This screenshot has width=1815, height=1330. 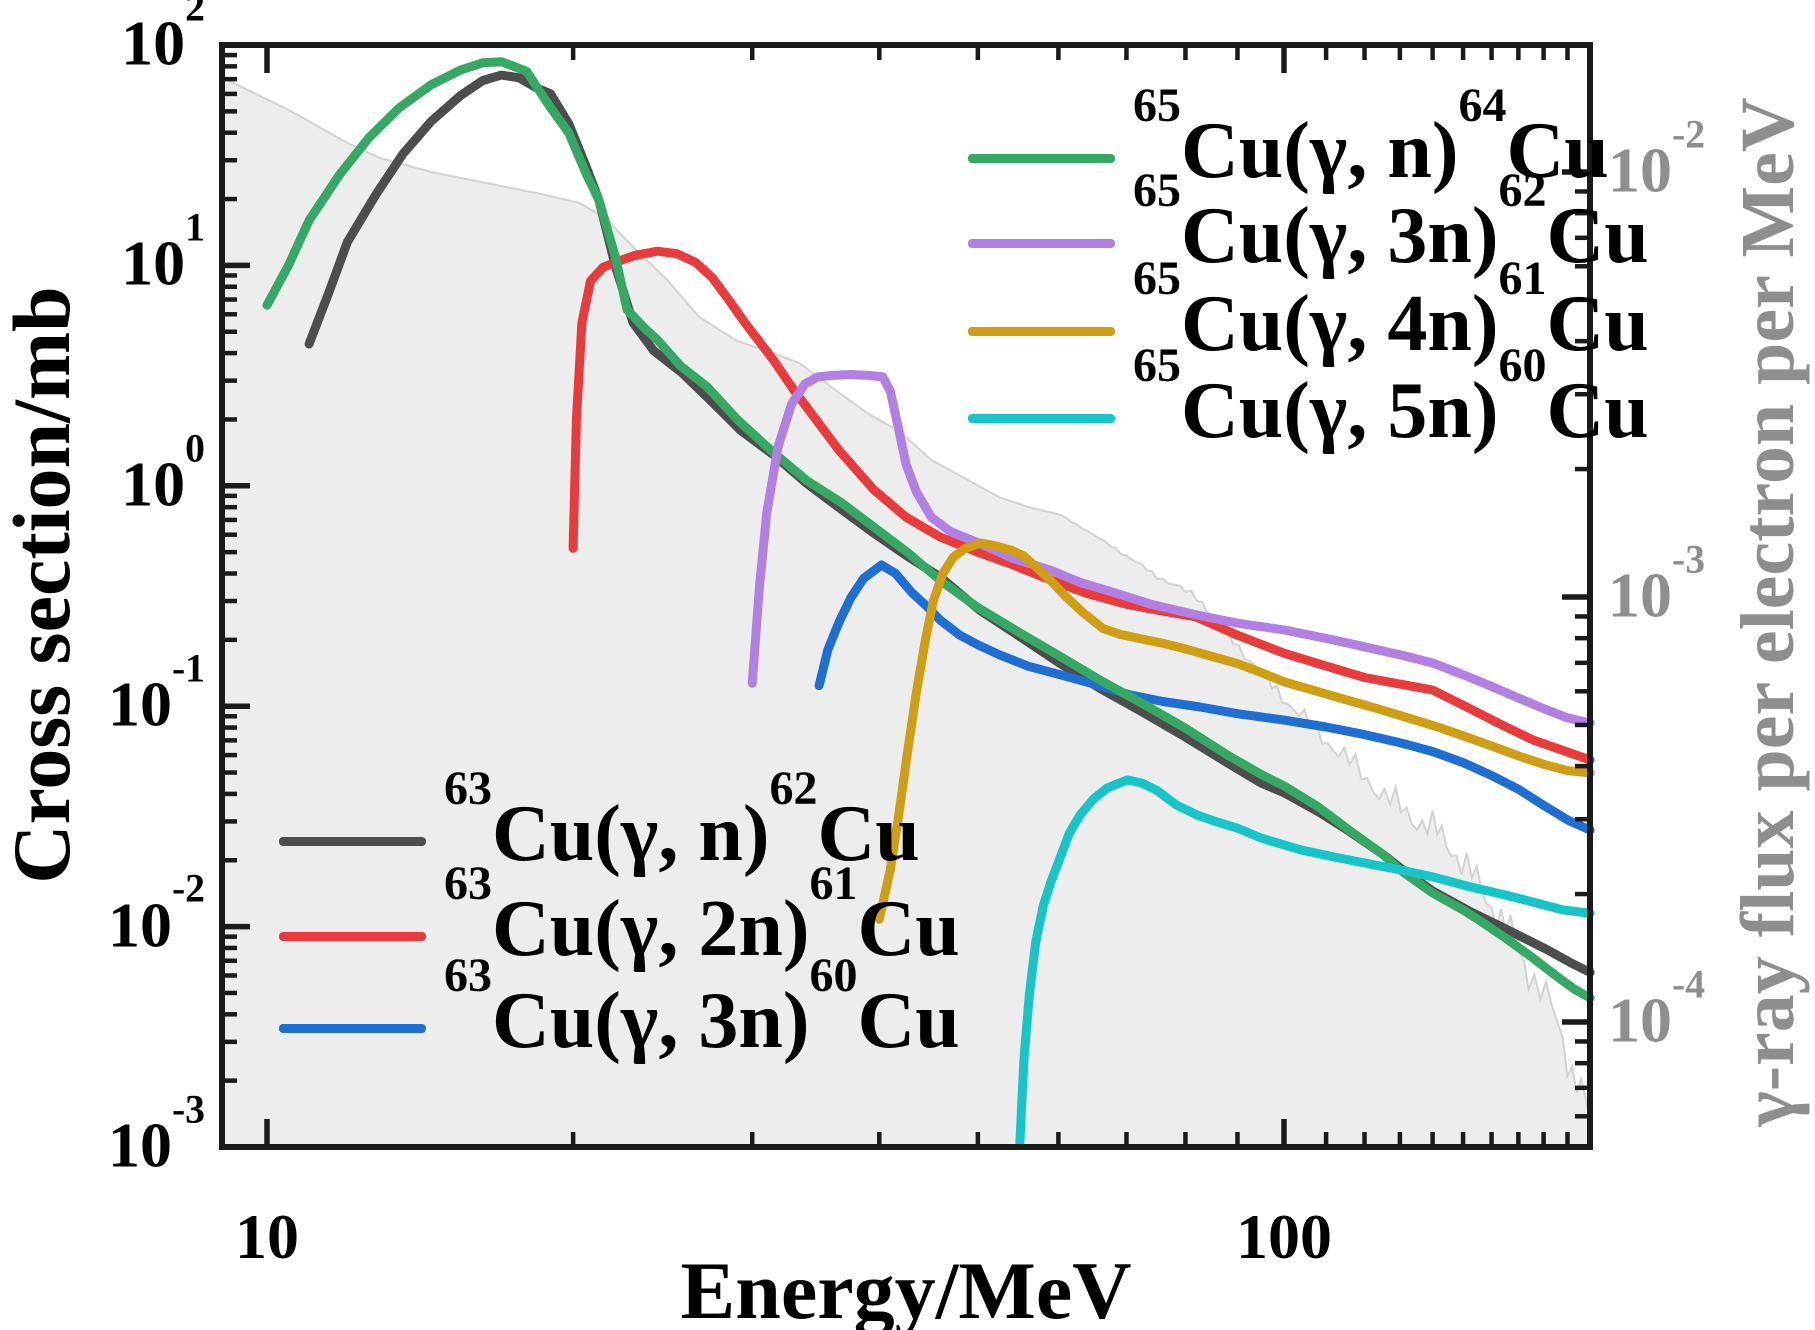 What do you see at coordinates (1391, 396) in the screenshot?
I see `legend-label-cu65_g_5n: 65Cu(γ, 5n)60Cu` at bounding box center [1391, 396].